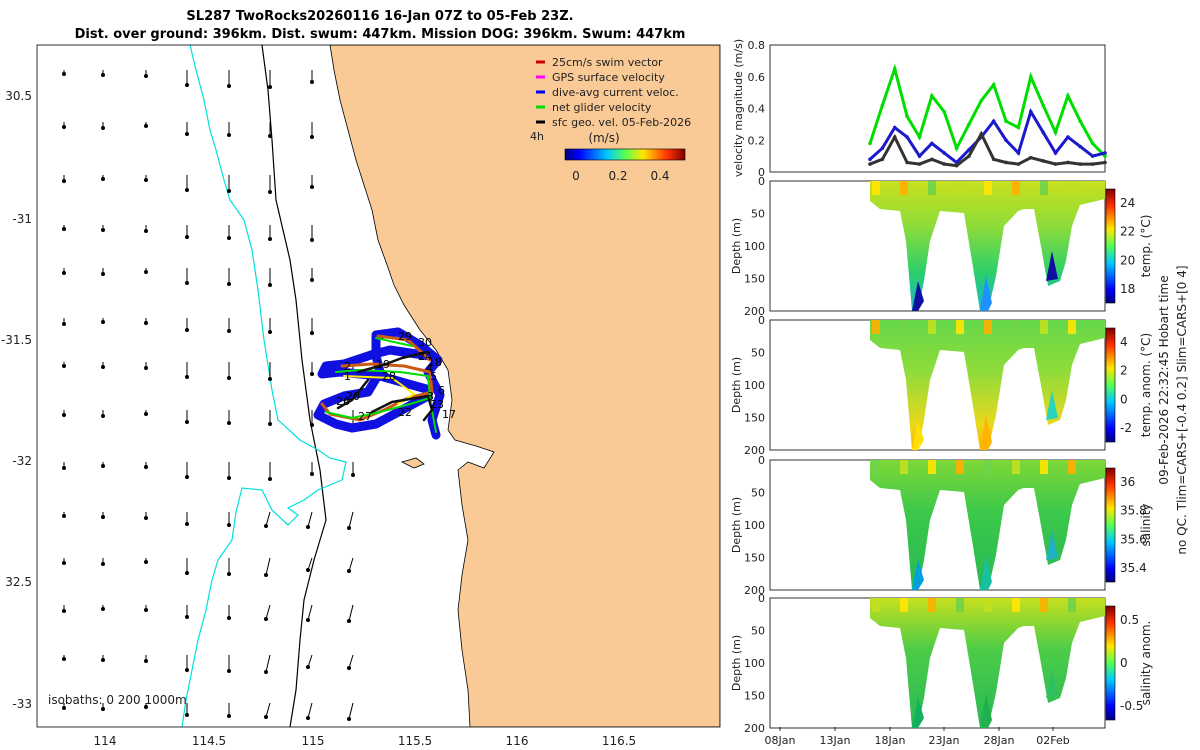 This screenshot has width=1200, height=750. What do you see at coordinates (1124, 371) in the screenshot?
I see `section-cbar-tick: 2` at bounding box center [1124, 371].